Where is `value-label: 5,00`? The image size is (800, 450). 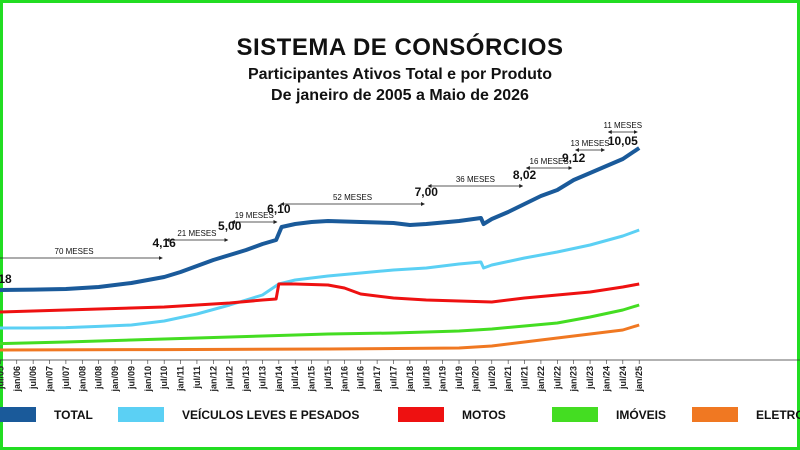 value-label: 5,00 is located at coordinates (230, 226).